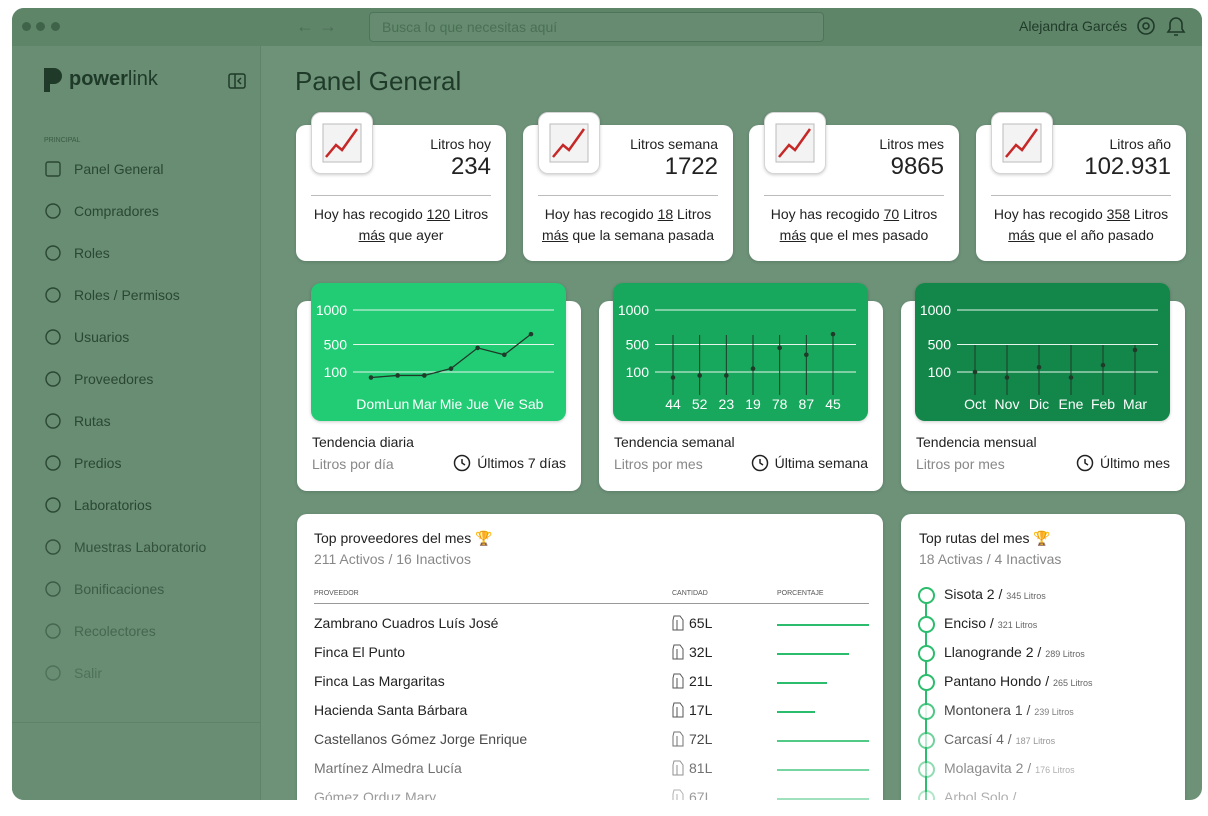 The width and height of the screenshot is (1208, 816). Describe the element at coordinates (980, 794) in the screenshot. I see `route-text: Arbol Solo /` at that location.